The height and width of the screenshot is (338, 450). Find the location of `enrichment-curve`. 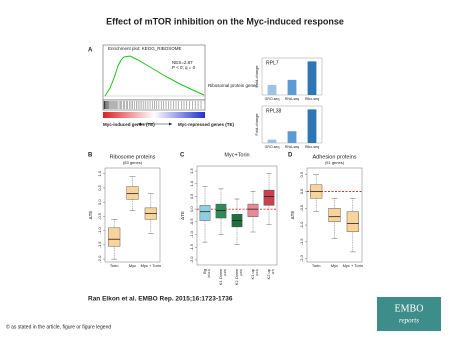

enrichment-curve is located at coordinates (154, 76).